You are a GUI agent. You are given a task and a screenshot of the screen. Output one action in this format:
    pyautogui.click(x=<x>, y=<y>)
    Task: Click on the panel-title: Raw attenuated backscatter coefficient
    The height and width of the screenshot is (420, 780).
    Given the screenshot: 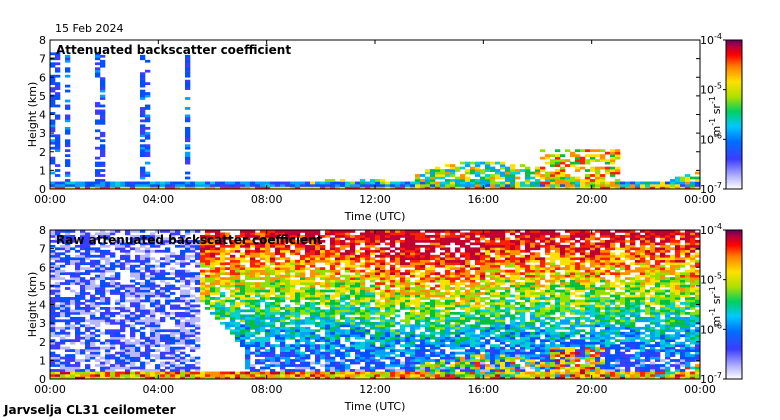 What is the action you would take?
    pyautogui.click(x=189, y=240)
    